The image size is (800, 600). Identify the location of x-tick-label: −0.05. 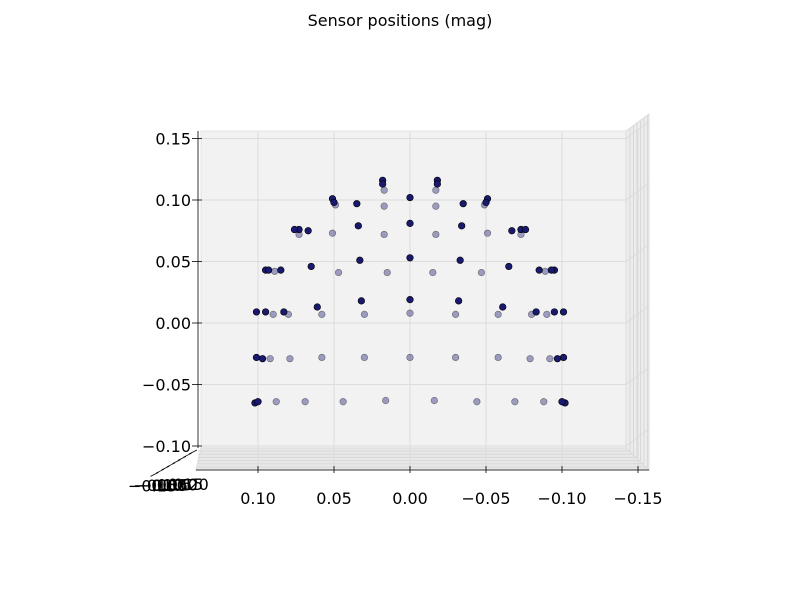
(485, 498).